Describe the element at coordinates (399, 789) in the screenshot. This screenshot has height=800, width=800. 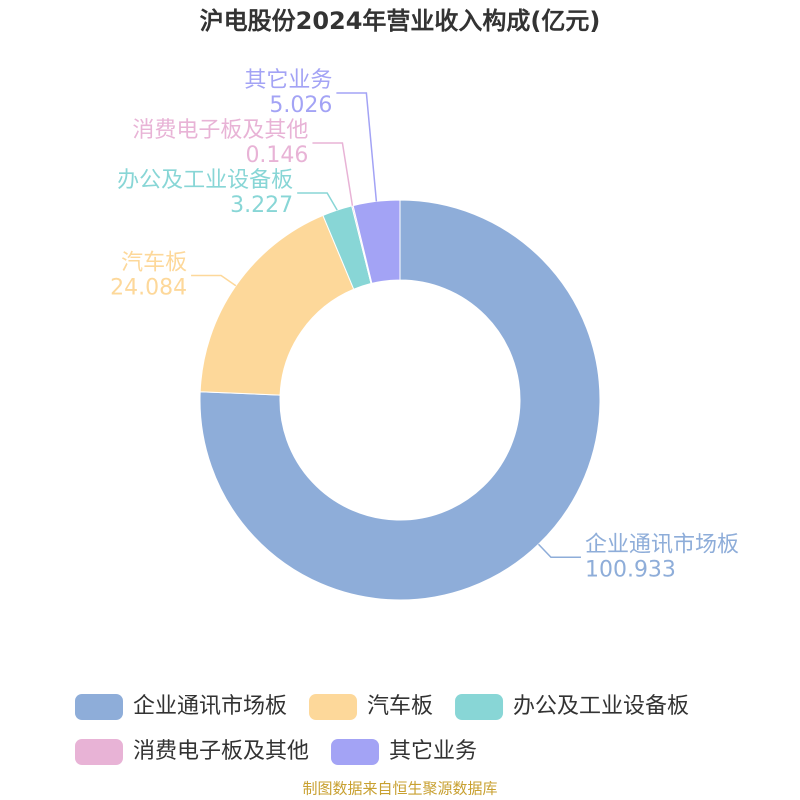
I see `source-note: 制图数据来自恒生聚源数据库` at that location.